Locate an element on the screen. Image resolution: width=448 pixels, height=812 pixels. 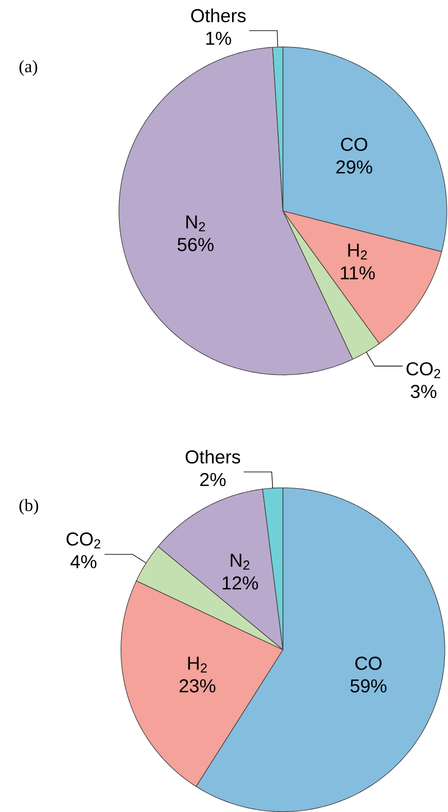
data-label: 59% is located at coordinates (368, 686).